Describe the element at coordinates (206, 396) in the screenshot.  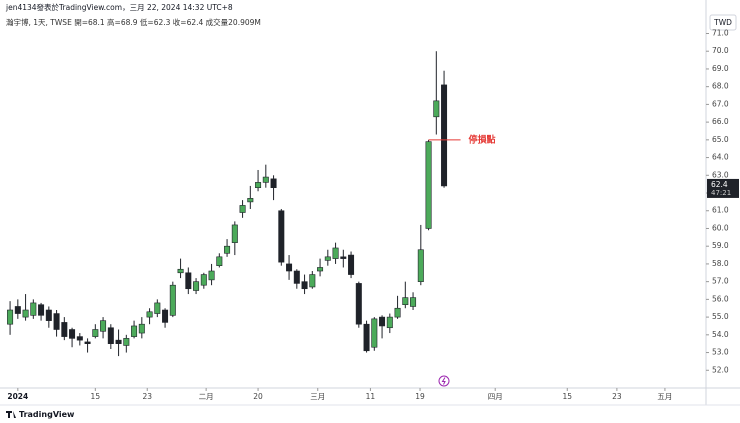
I see `x-tick-label: 二月` at that location.